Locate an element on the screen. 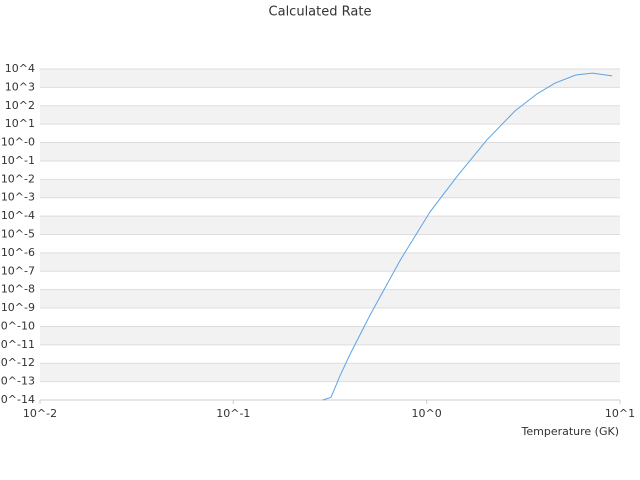 This screenshot has height=480, width=640. y-tick-label: 10^-5 is located at coordinates (18, 234).